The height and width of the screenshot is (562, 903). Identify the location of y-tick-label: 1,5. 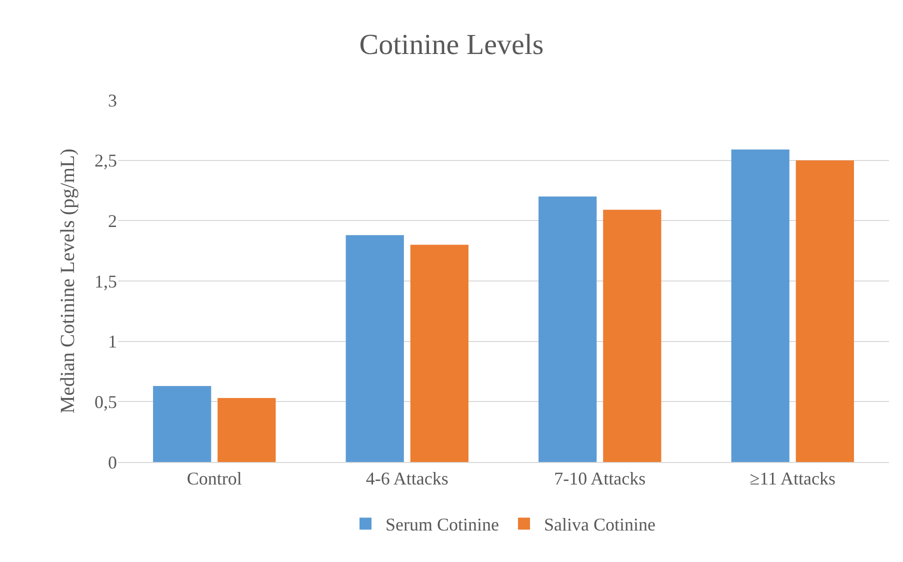
(105, 281).